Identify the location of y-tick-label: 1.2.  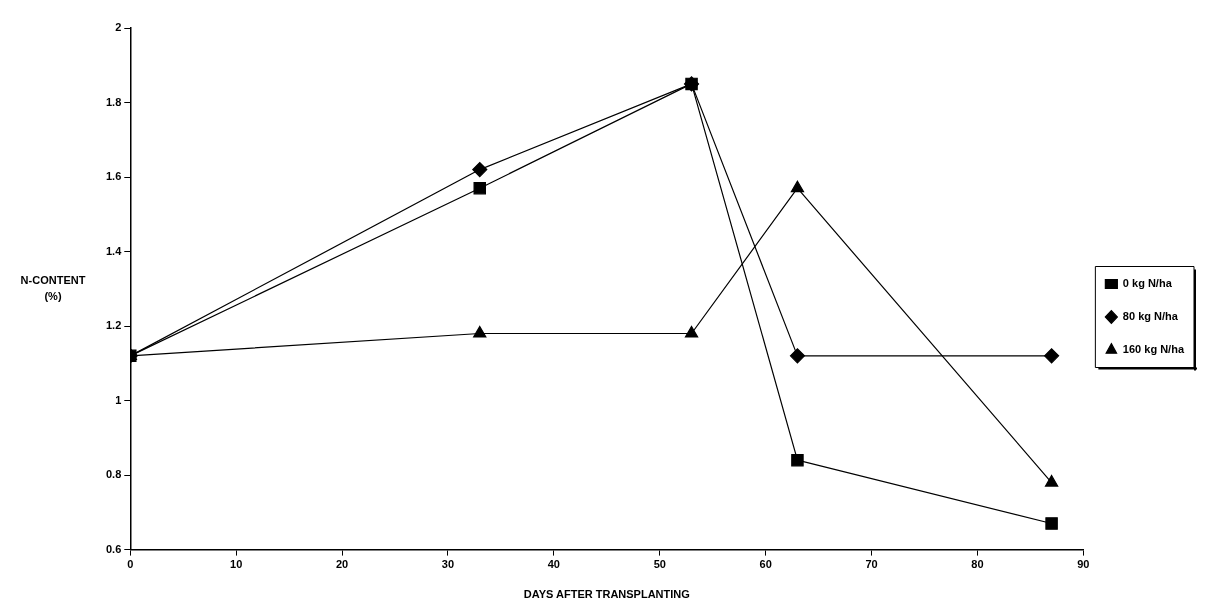
(113, 325).